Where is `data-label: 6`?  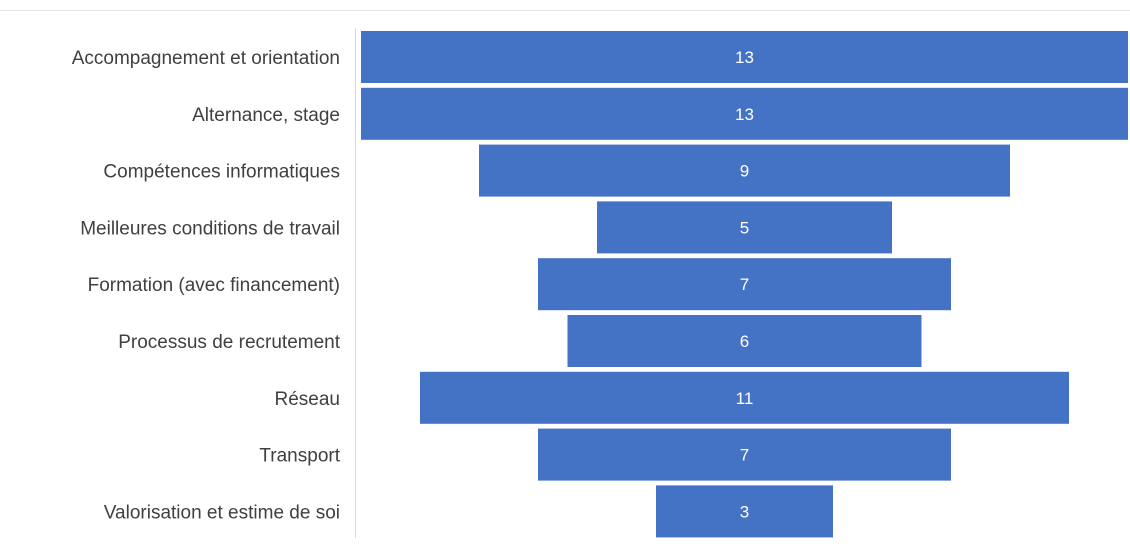 data-label: 6 is located at coordinates (744, 341).